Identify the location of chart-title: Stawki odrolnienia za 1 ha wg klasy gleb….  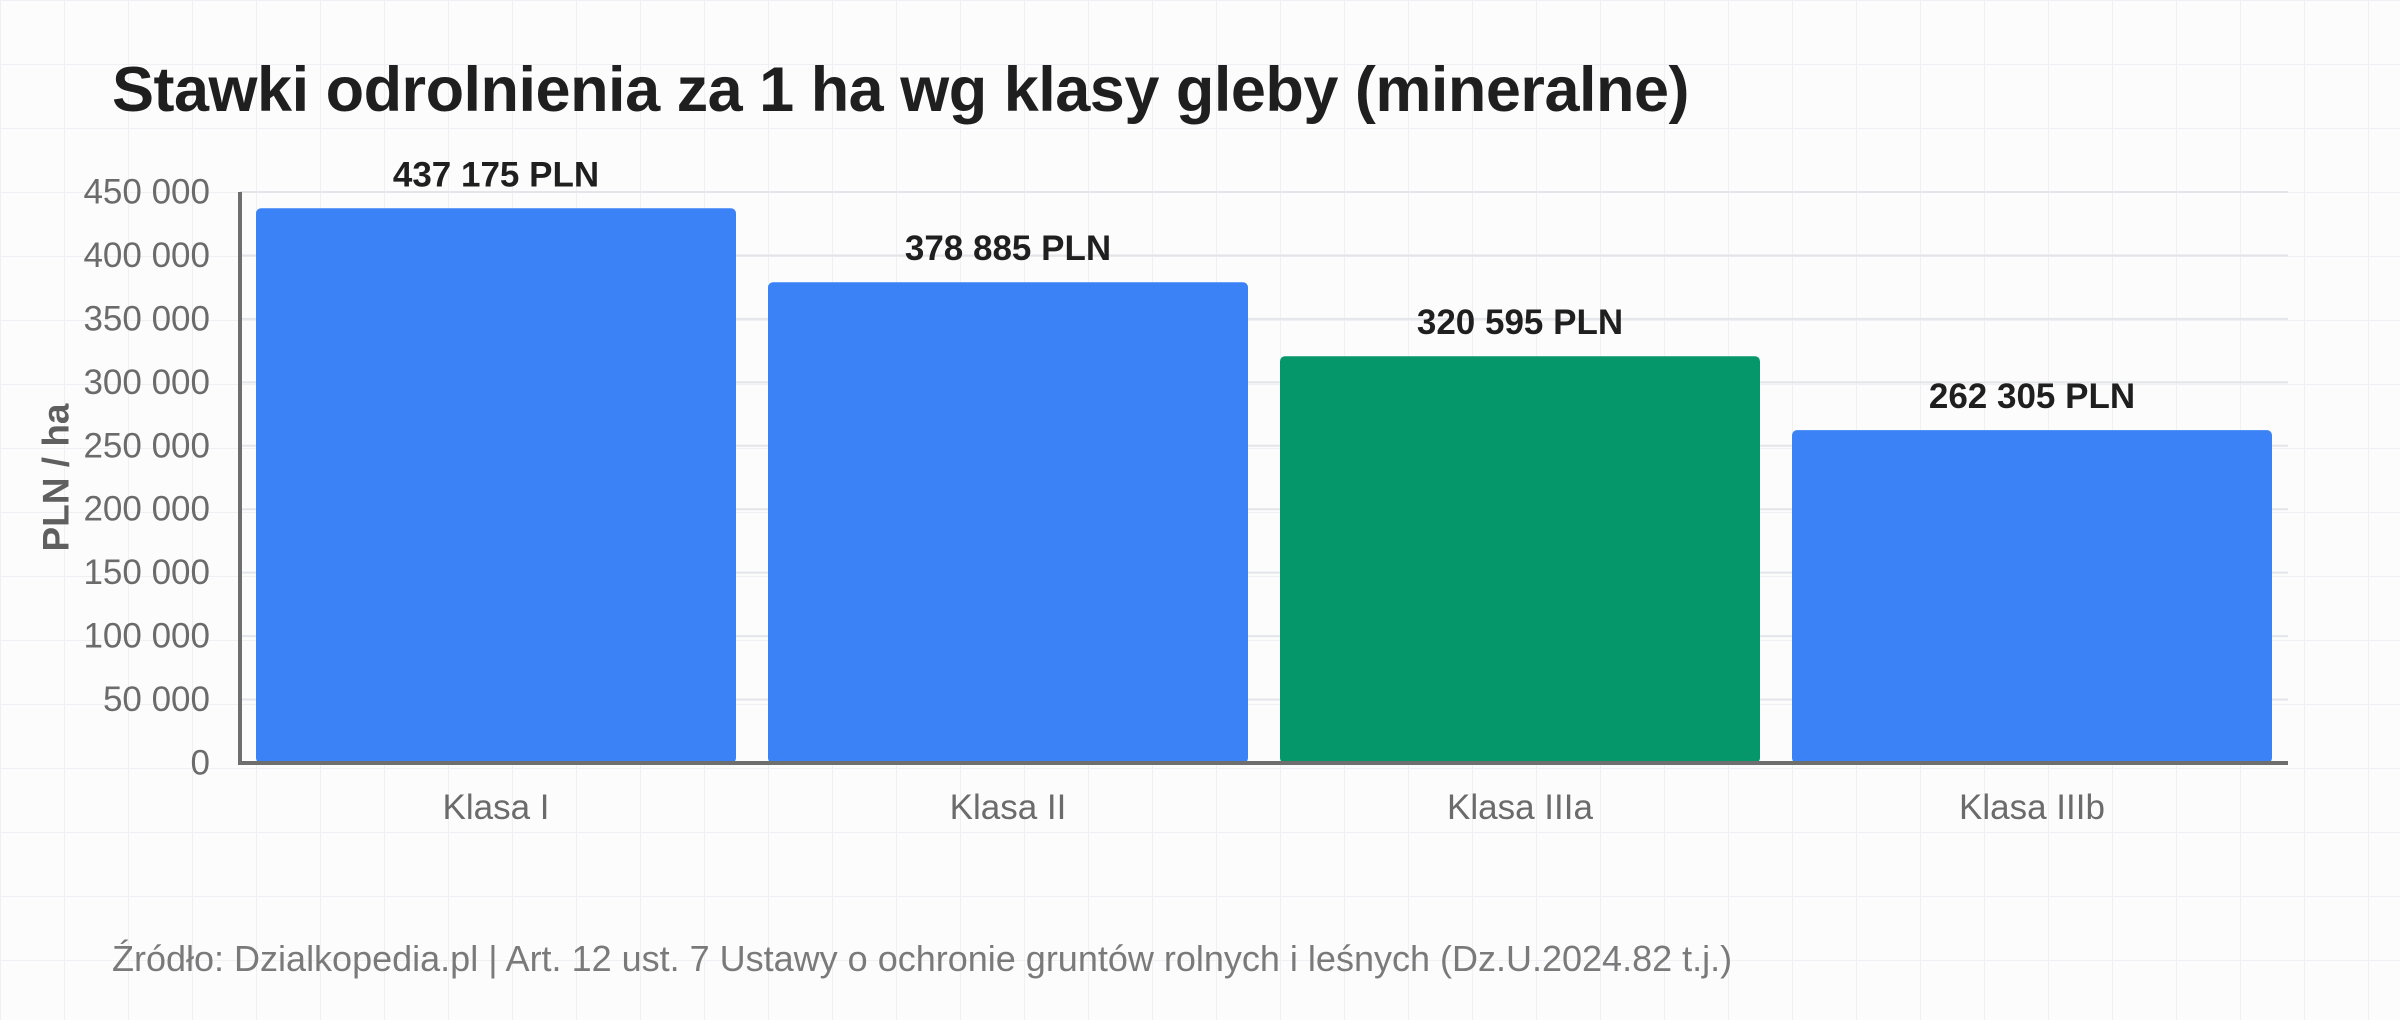
(901, 90).